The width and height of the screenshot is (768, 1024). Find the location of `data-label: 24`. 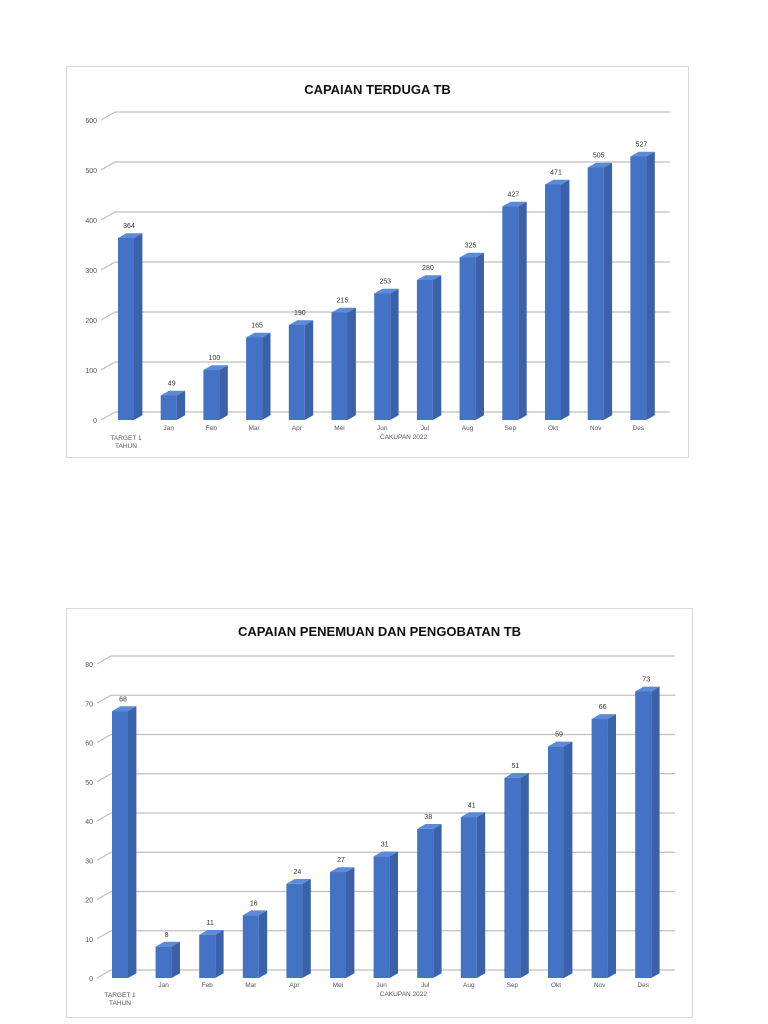

data-label: 24 is located at coordinates (298, 872).